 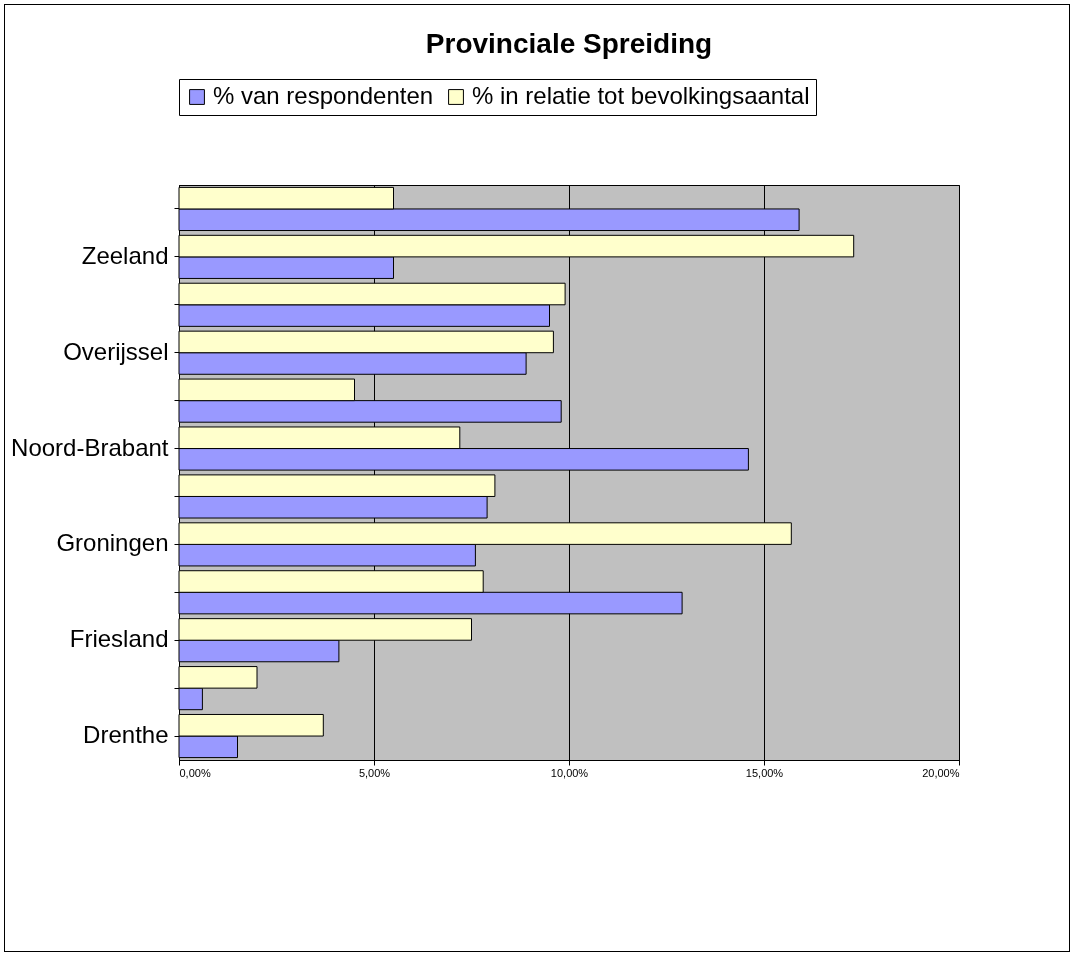 What do you see at coordinates (90, 447) in the screenshot?
I see `y-tick-label: Noord-Brabant` at bounding box center [90, 447].